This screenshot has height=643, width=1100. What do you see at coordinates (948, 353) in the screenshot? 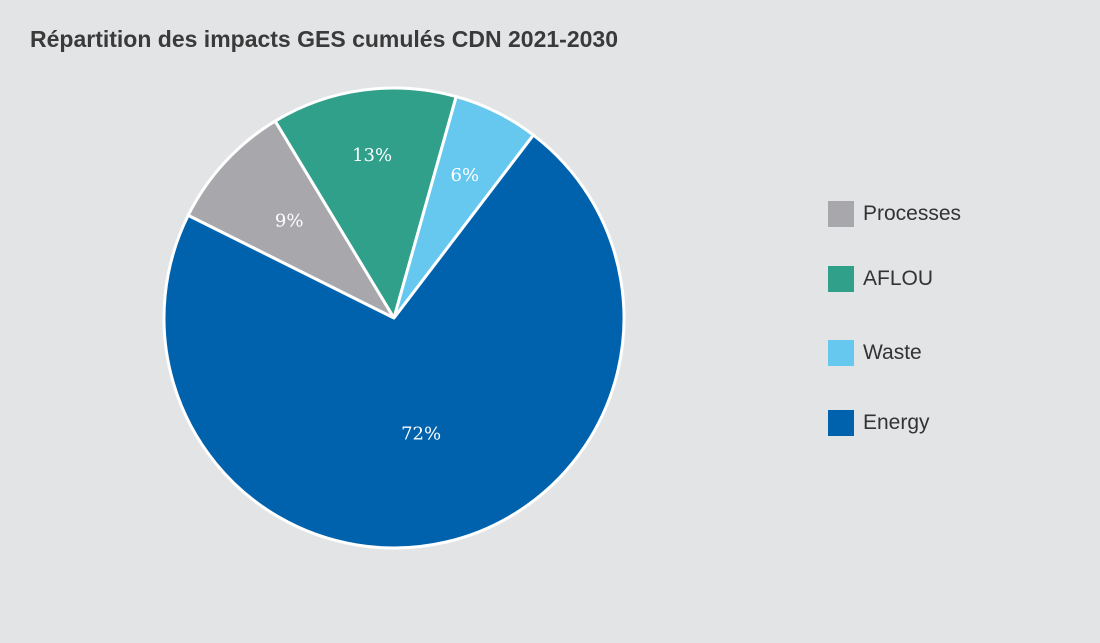
I see `legend-item-waste: Waste` at bounding box center [948, 353].